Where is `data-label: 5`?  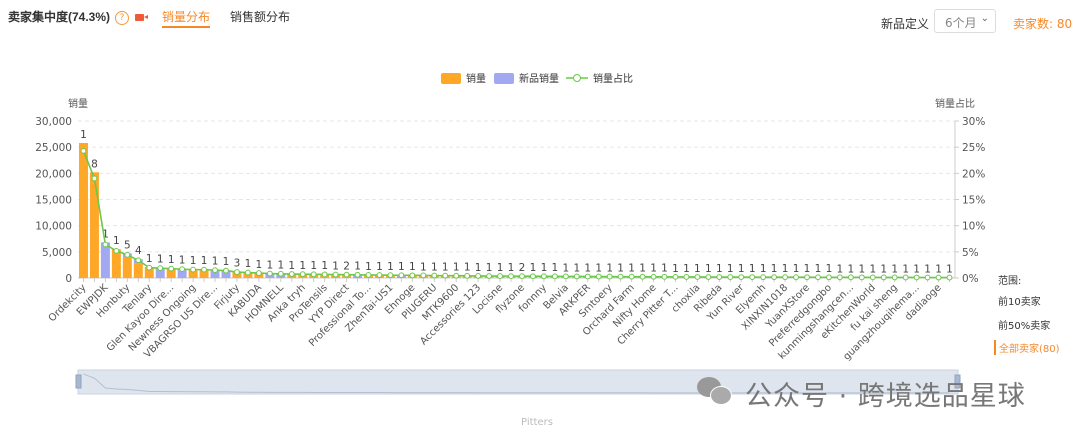 data-label: 5 is located at coordinates (127, 245).